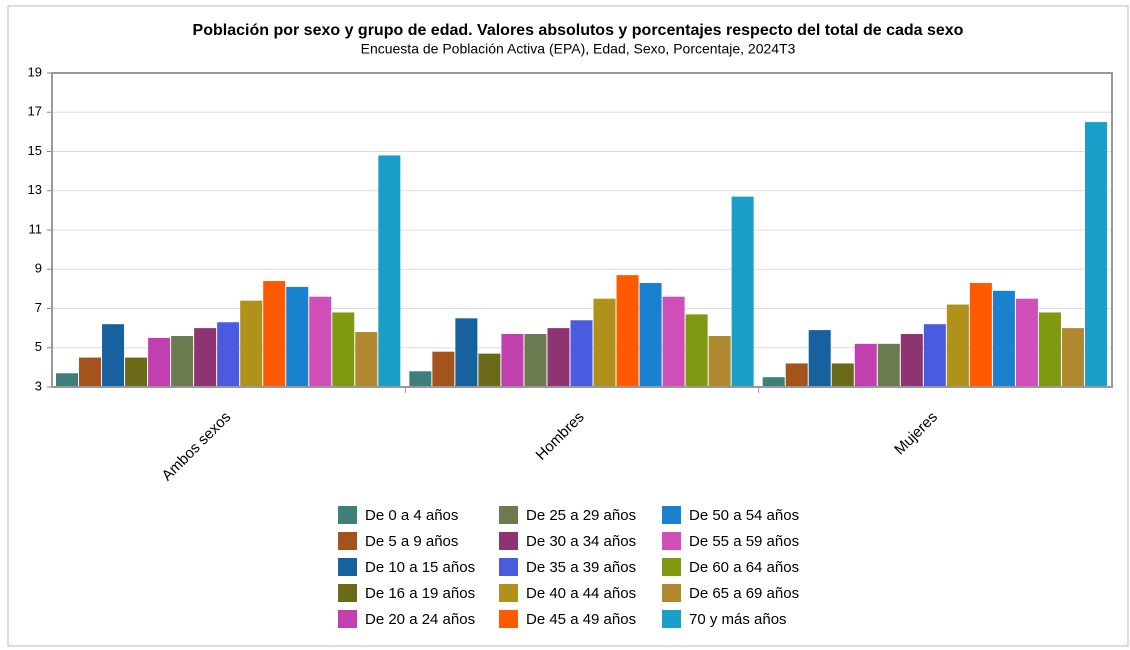 Image resolution: width=1130 pixels, height=650 pixels. What do you see at coordinates (744, 515) in the screenshot?
I see `legend-label: De 50 a 54 años` at bounding box center [744, 515].